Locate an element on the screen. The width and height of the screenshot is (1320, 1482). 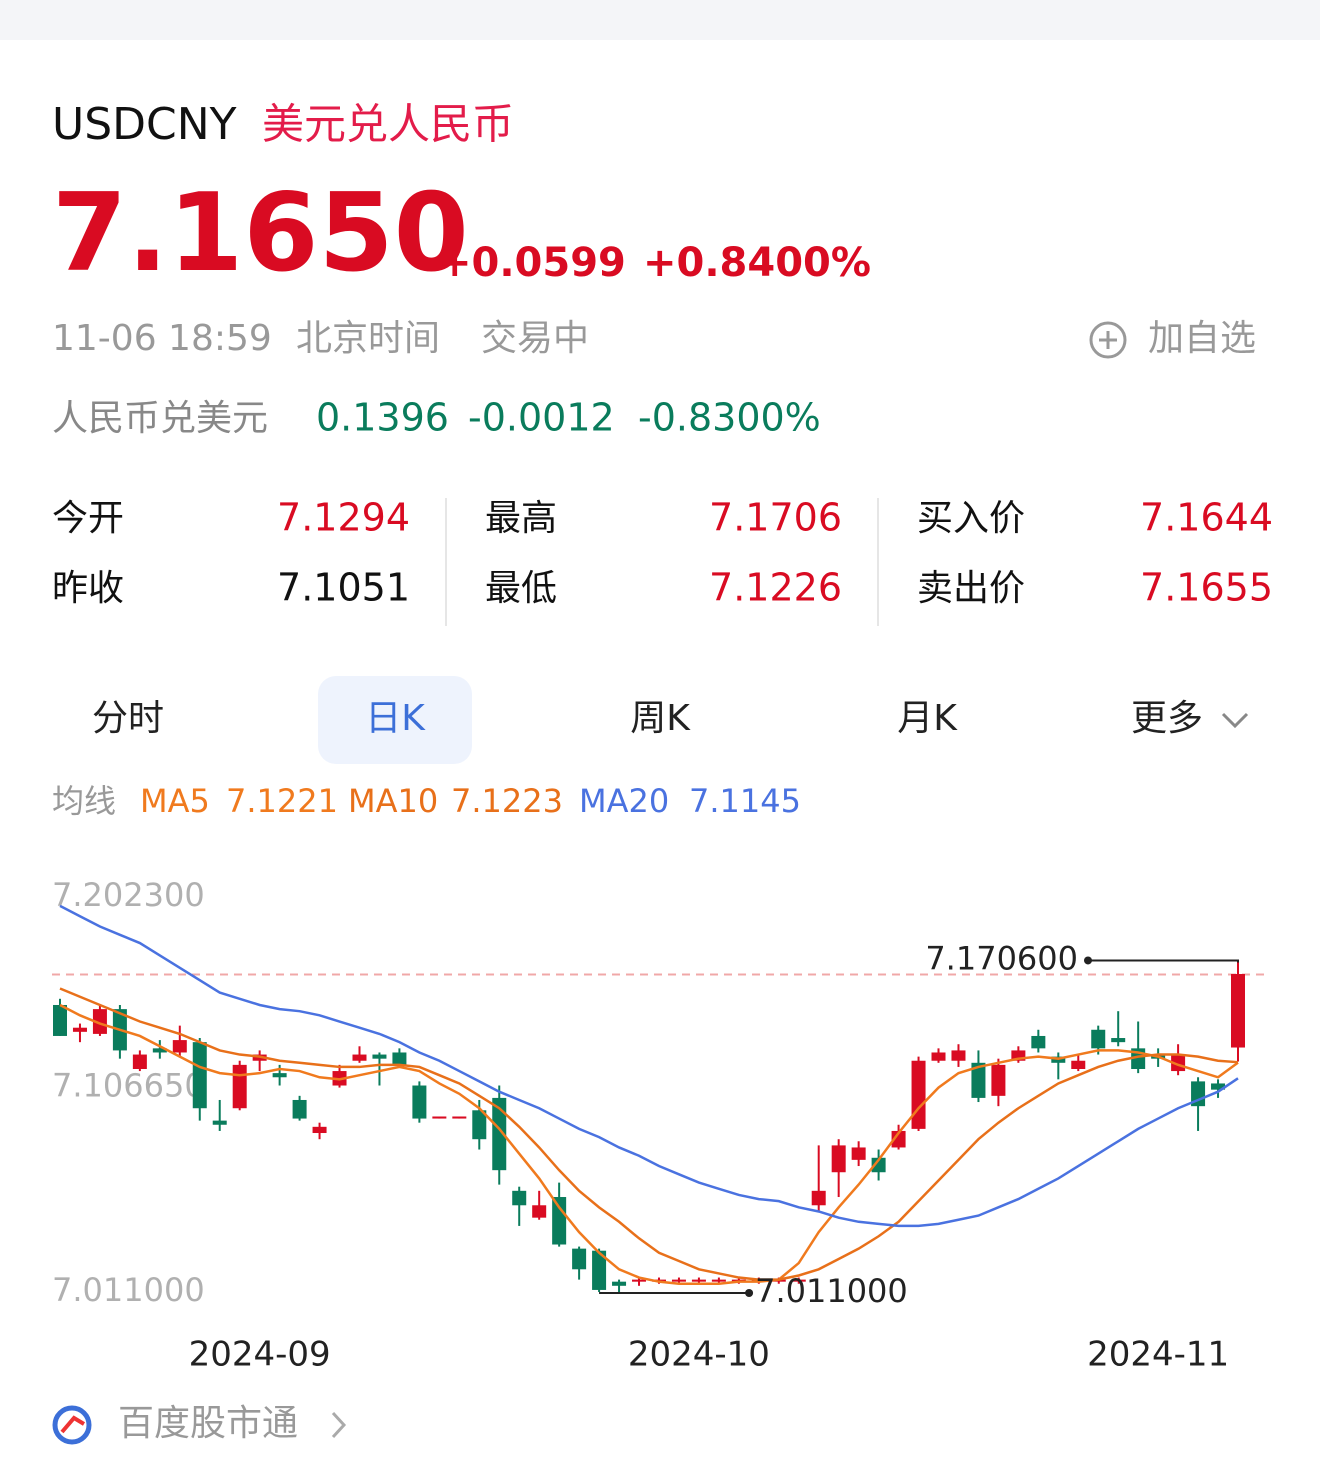
reverse-change: -0.0012 is located at coordinates (541, 418).